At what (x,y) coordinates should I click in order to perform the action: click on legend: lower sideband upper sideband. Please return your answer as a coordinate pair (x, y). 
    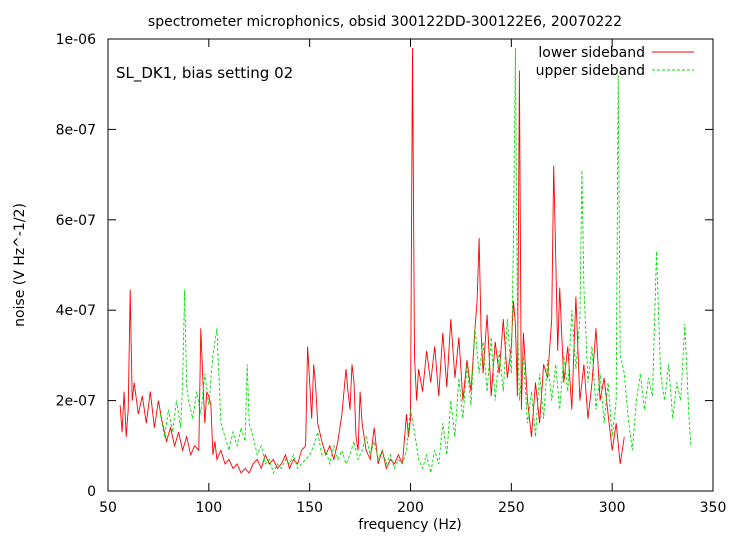
    Looking at the image, I should click on (615, 62).